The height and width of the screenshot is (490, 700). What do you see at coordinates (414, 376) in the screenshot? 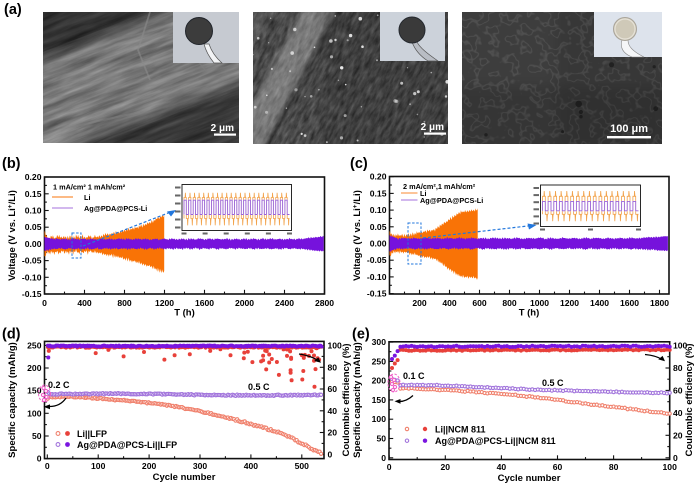
I see `svg-text: 0.1 C` at bounding box center [414, 376].